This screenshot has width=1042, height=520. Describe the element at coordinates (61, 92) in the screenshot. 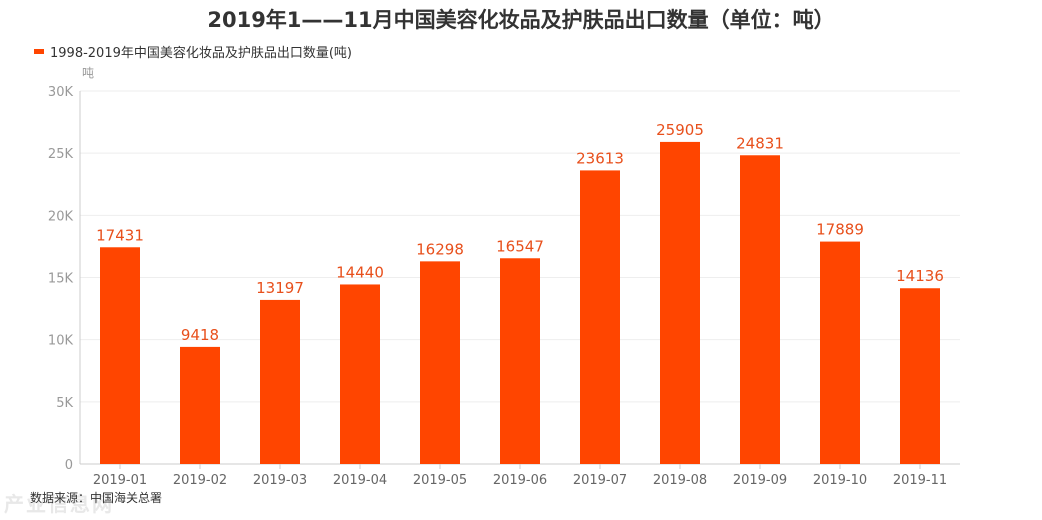

I see `y-tick-label: 30K` at that location.